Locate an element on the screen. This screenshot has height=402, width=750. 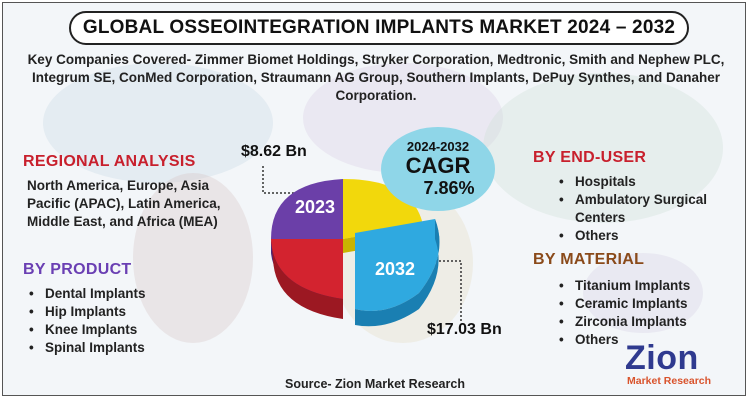
by-end-user-heading: BY END-USER is located at coordinates (590, 157).